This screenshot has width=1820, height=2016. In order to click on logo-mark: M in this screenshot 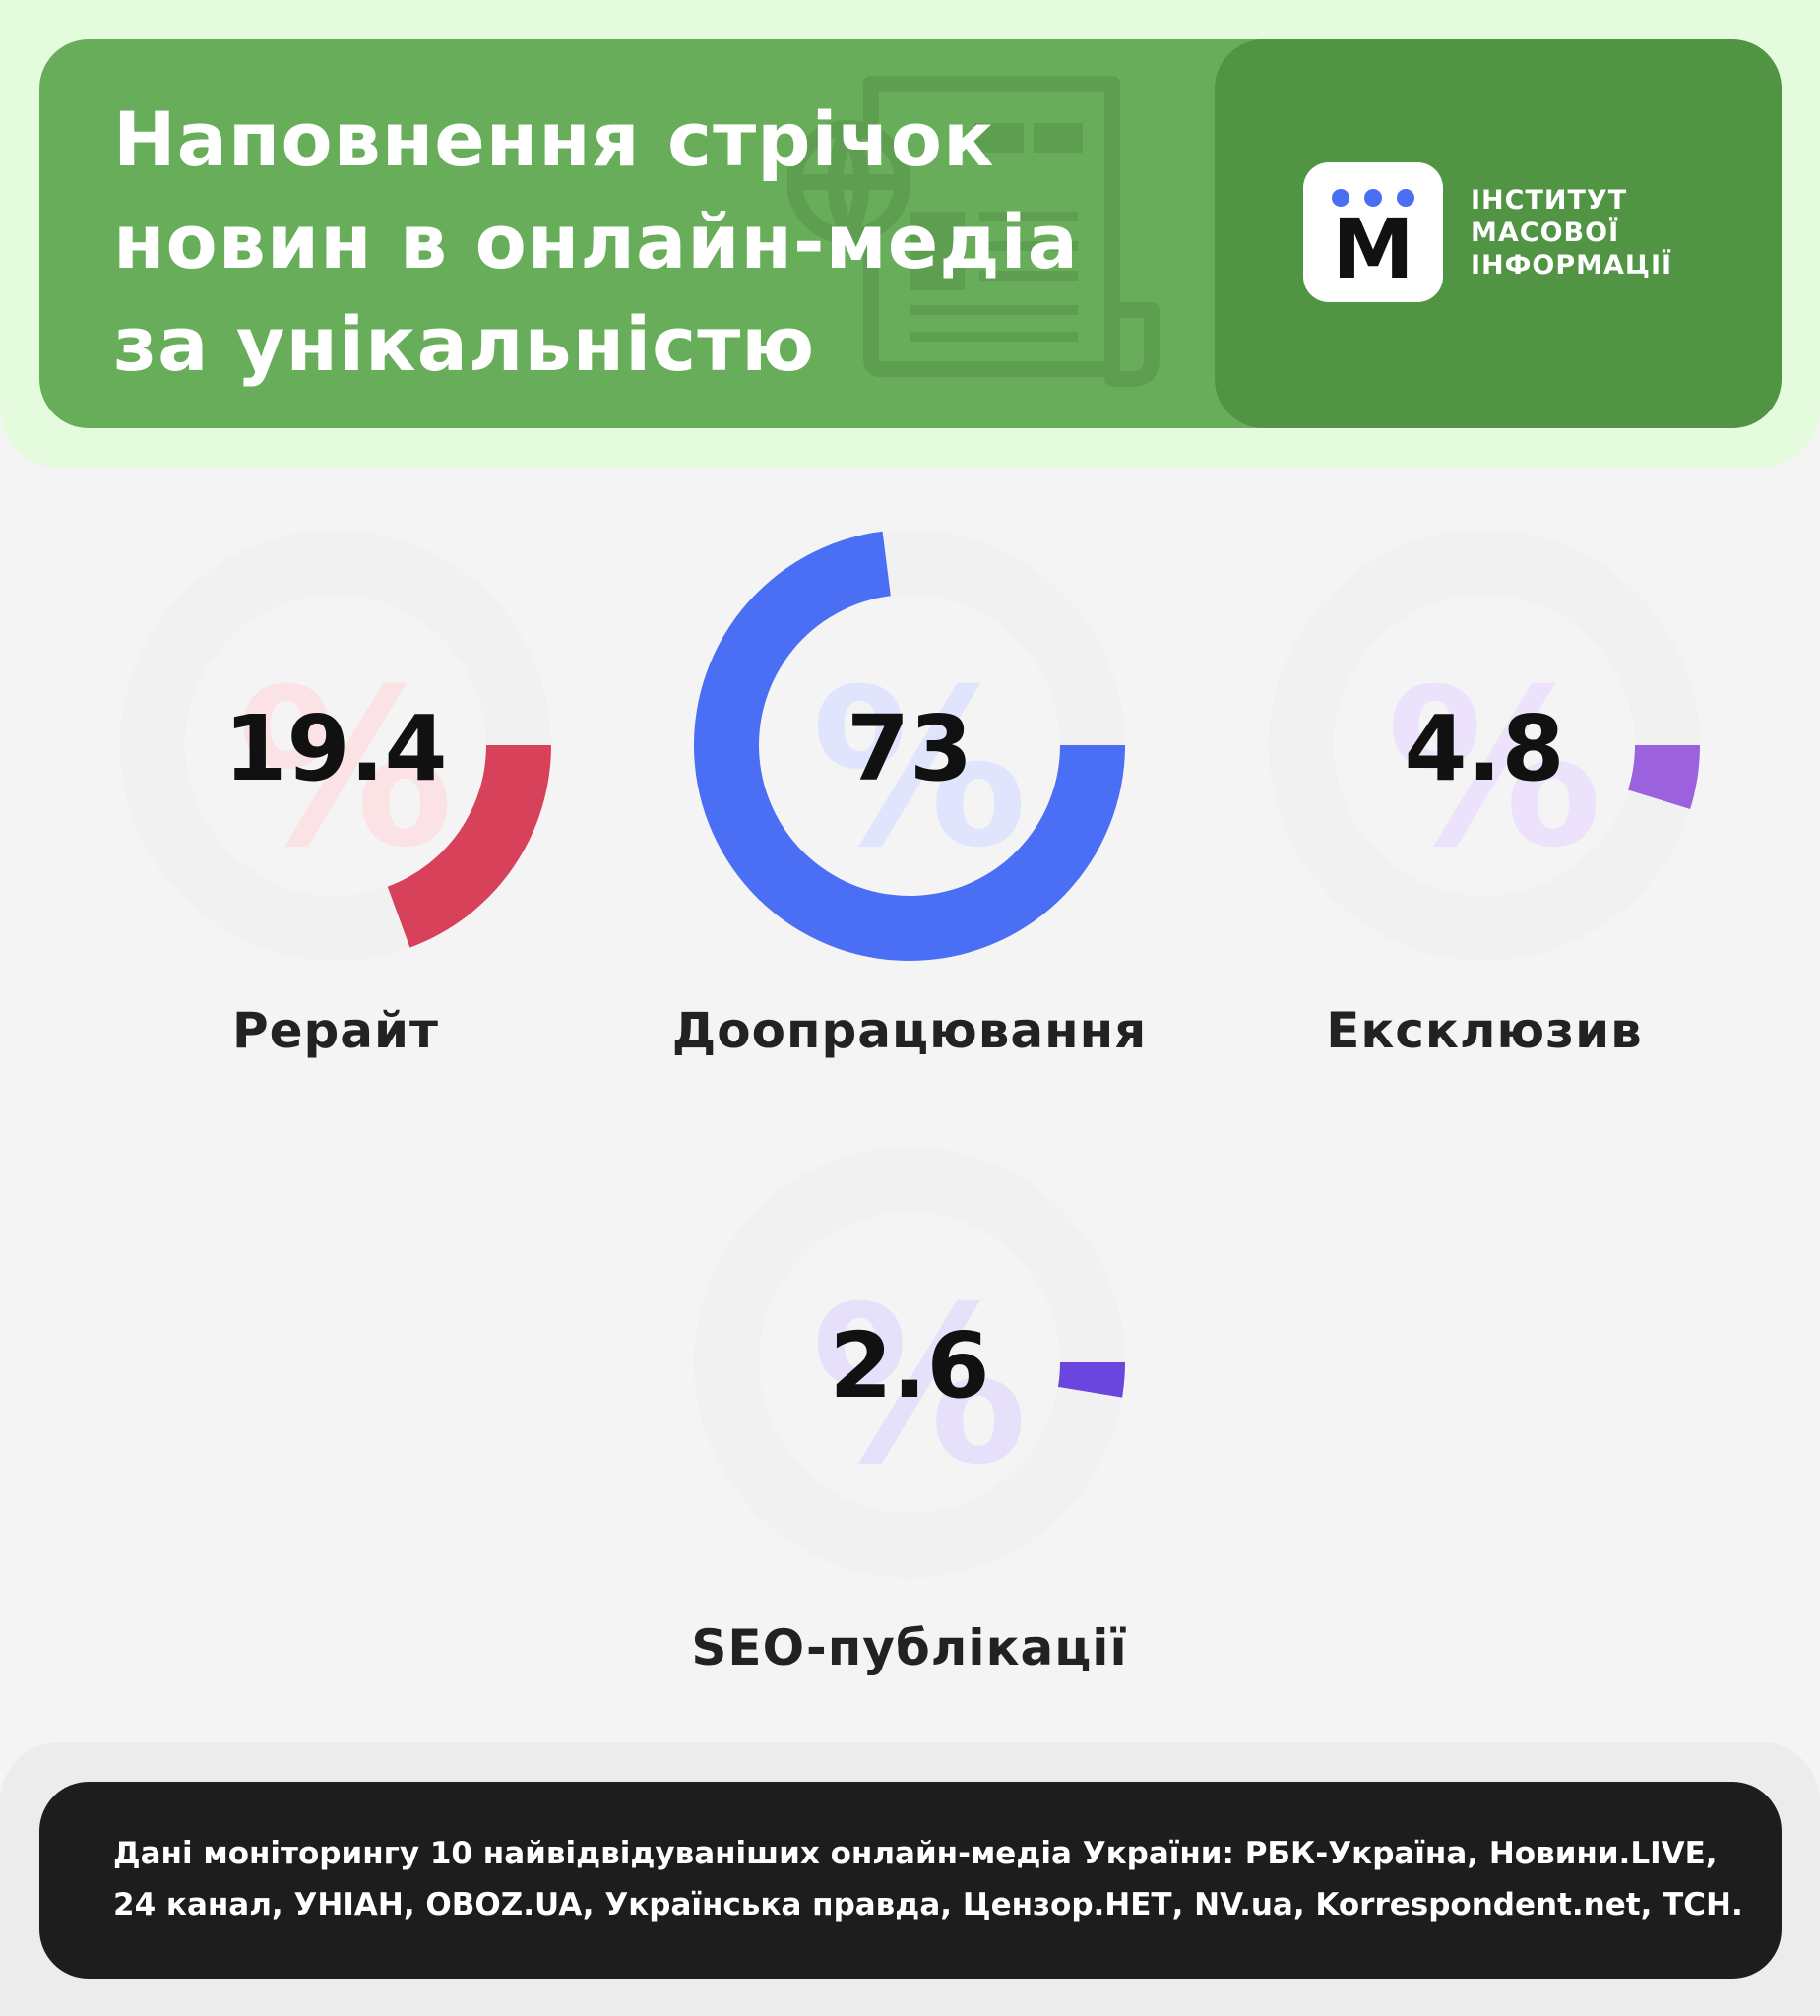, I will do `click(1373, 232)`.